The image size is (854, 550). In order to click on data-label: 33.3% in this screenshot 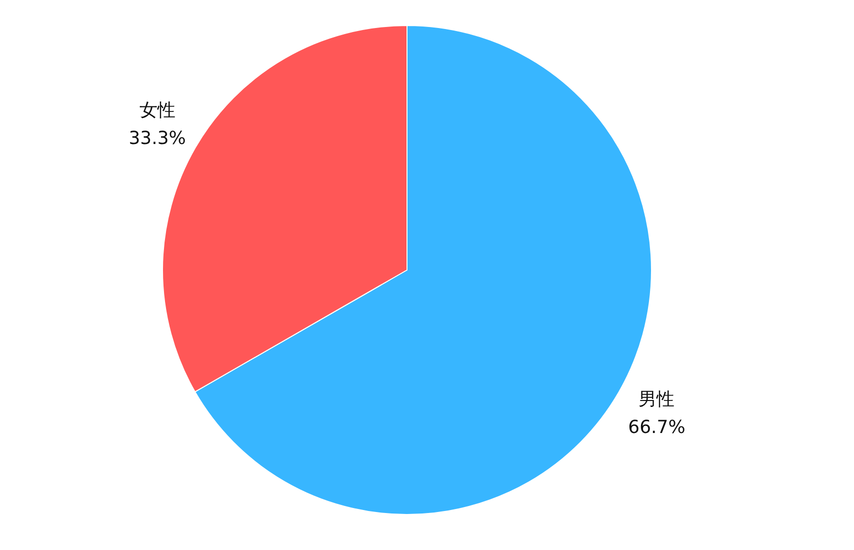, I will do `click(157, 139)`.